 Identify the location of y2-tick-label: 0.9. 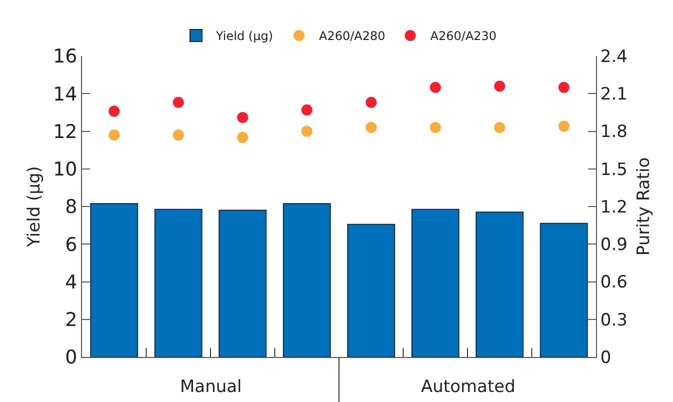
(614, 245).